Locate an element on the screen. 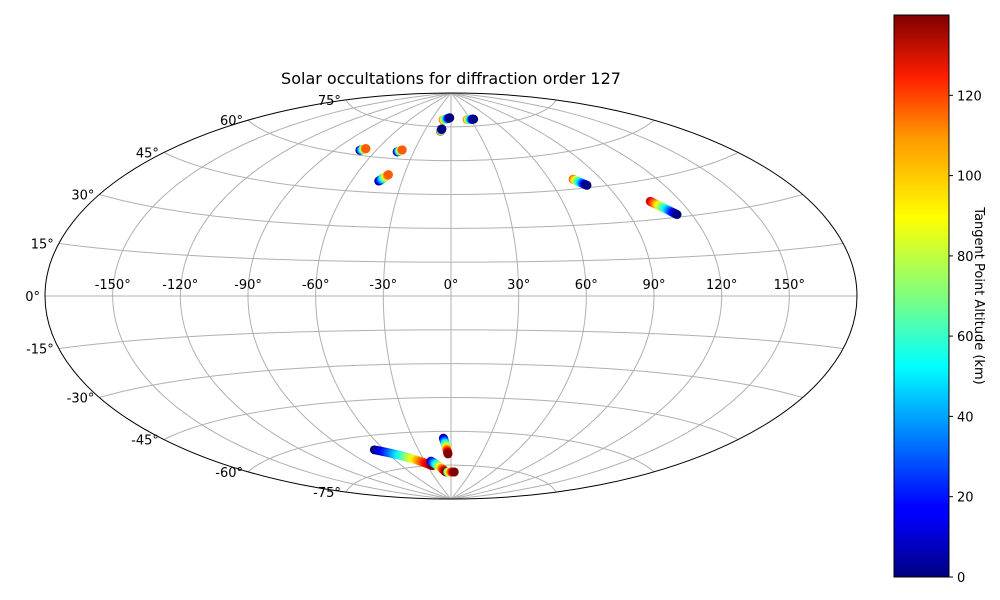 This screenshot has width=1000, height=600. colorbar-tick-label: 80 is located at coordinates (965, 257).